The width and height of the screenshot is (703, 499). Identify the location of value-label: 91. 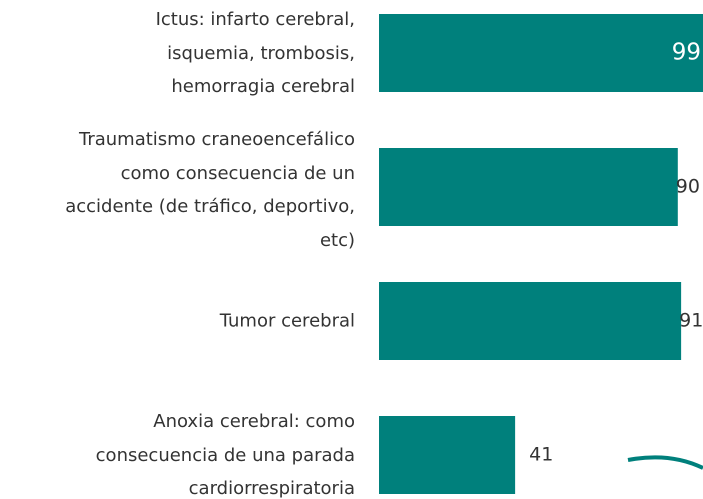
(691, 321).